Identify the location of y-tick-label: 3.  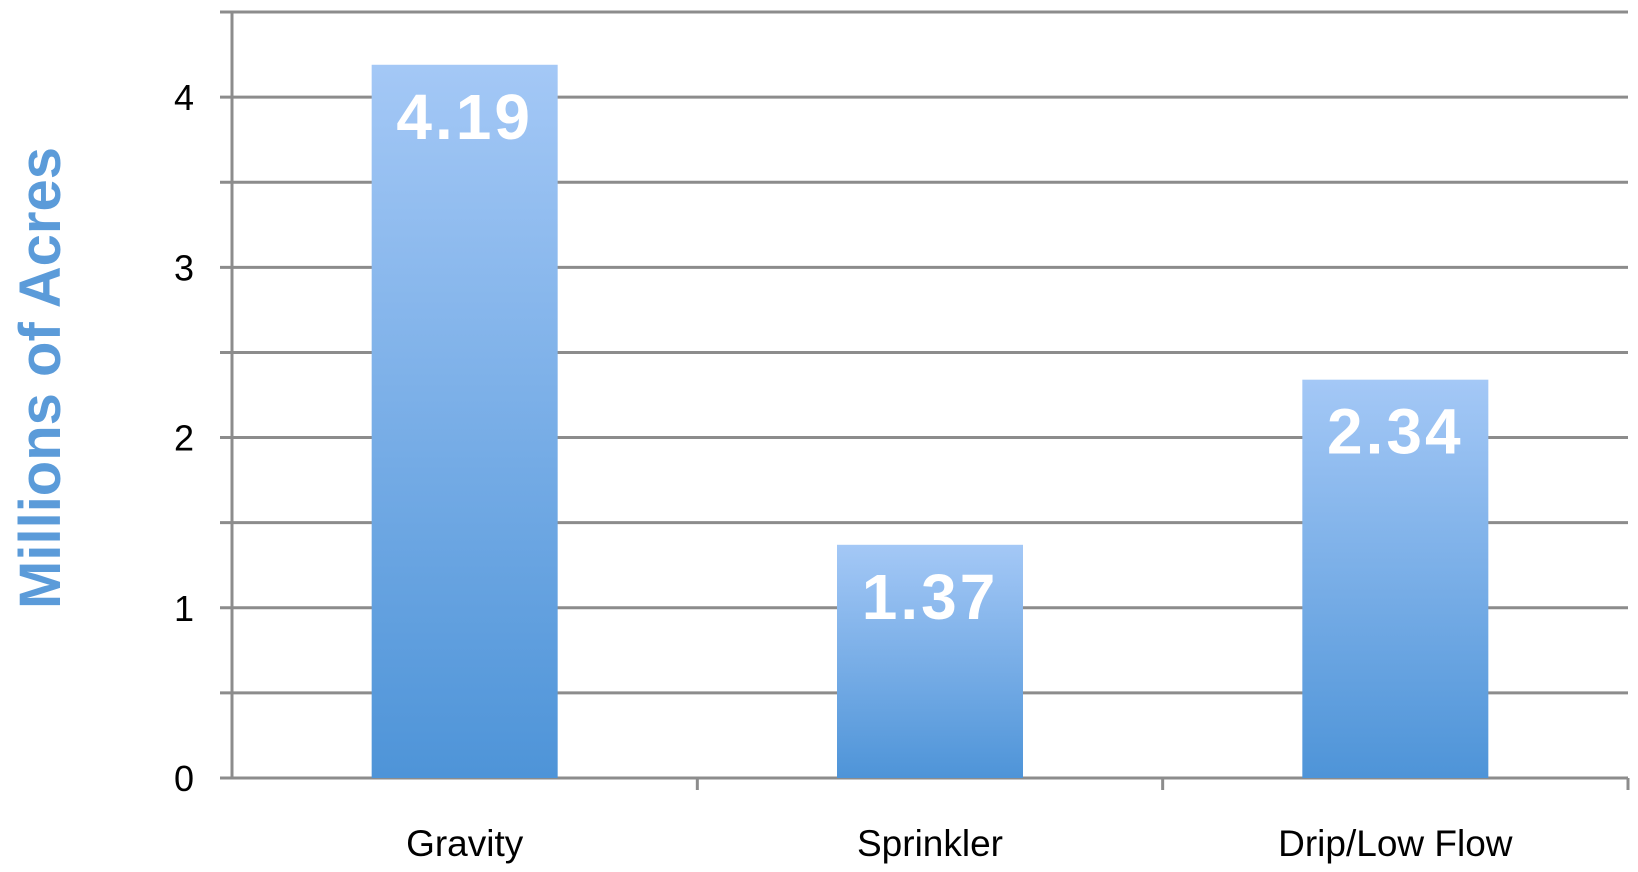
(184, 267).